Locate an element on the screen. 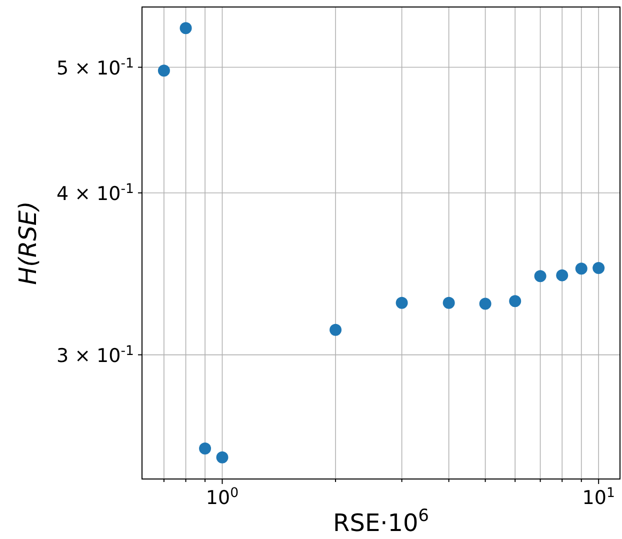  x-tick-label: 10$^{1}$ is located at coordinates (598, 497).